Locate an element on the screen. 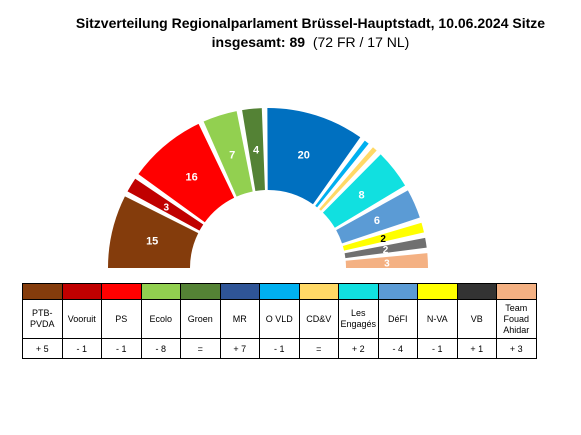  legend-change-row: + 5- 1- 1- 8 = + 7- 1 = + 2- 4- 1 + 1 + 3 is located at coordinates (279, 348).